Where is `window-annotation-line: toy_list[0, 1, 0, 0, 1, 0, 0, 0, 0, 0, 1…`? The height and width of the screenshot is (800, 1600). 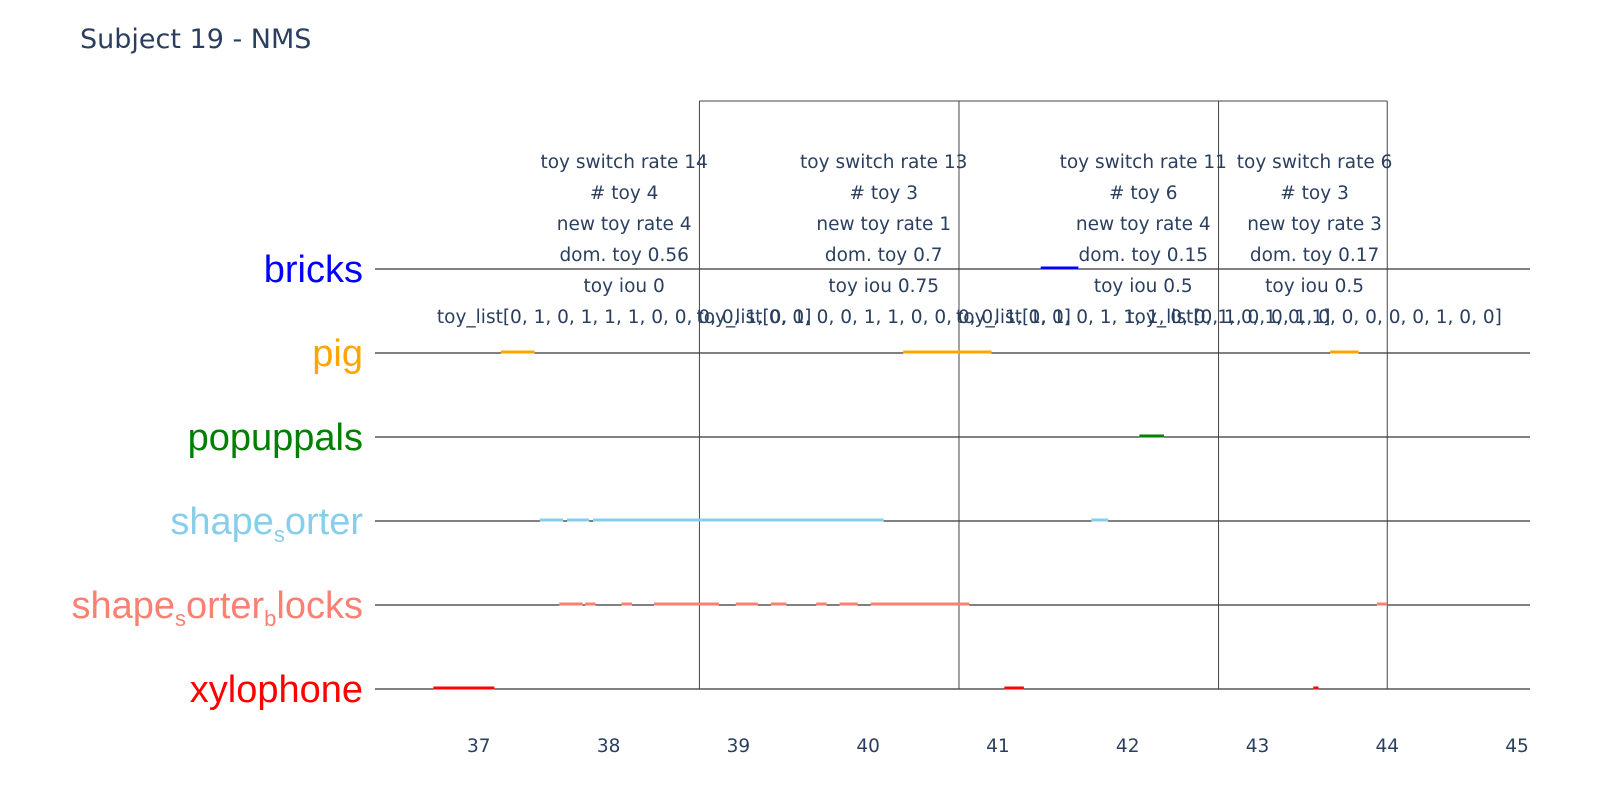 window-annotation-line: toy_list[0, 1, 0, 0, 1, 0, 0, 0, 0, 0, 1… is located at coordinates (1314, 317).